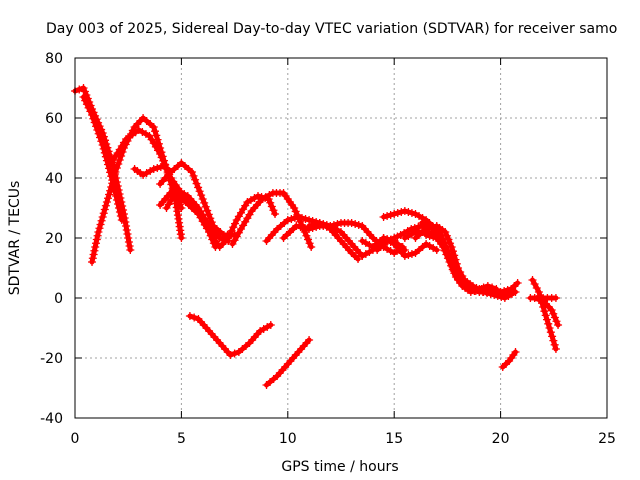  Describe the element at coordinates (75, 439) in the screenshot. I see `x-tick-label: 0` at that location.